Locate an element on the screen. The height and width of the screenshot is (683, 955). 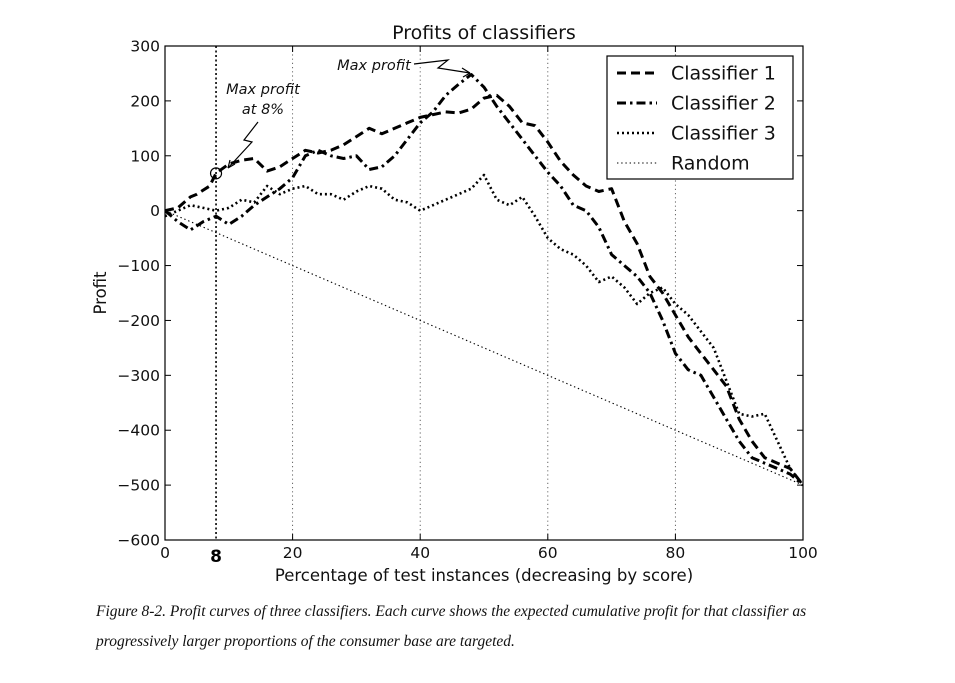
x-tick-label-100: 100 is located at coordinates (803, 553).